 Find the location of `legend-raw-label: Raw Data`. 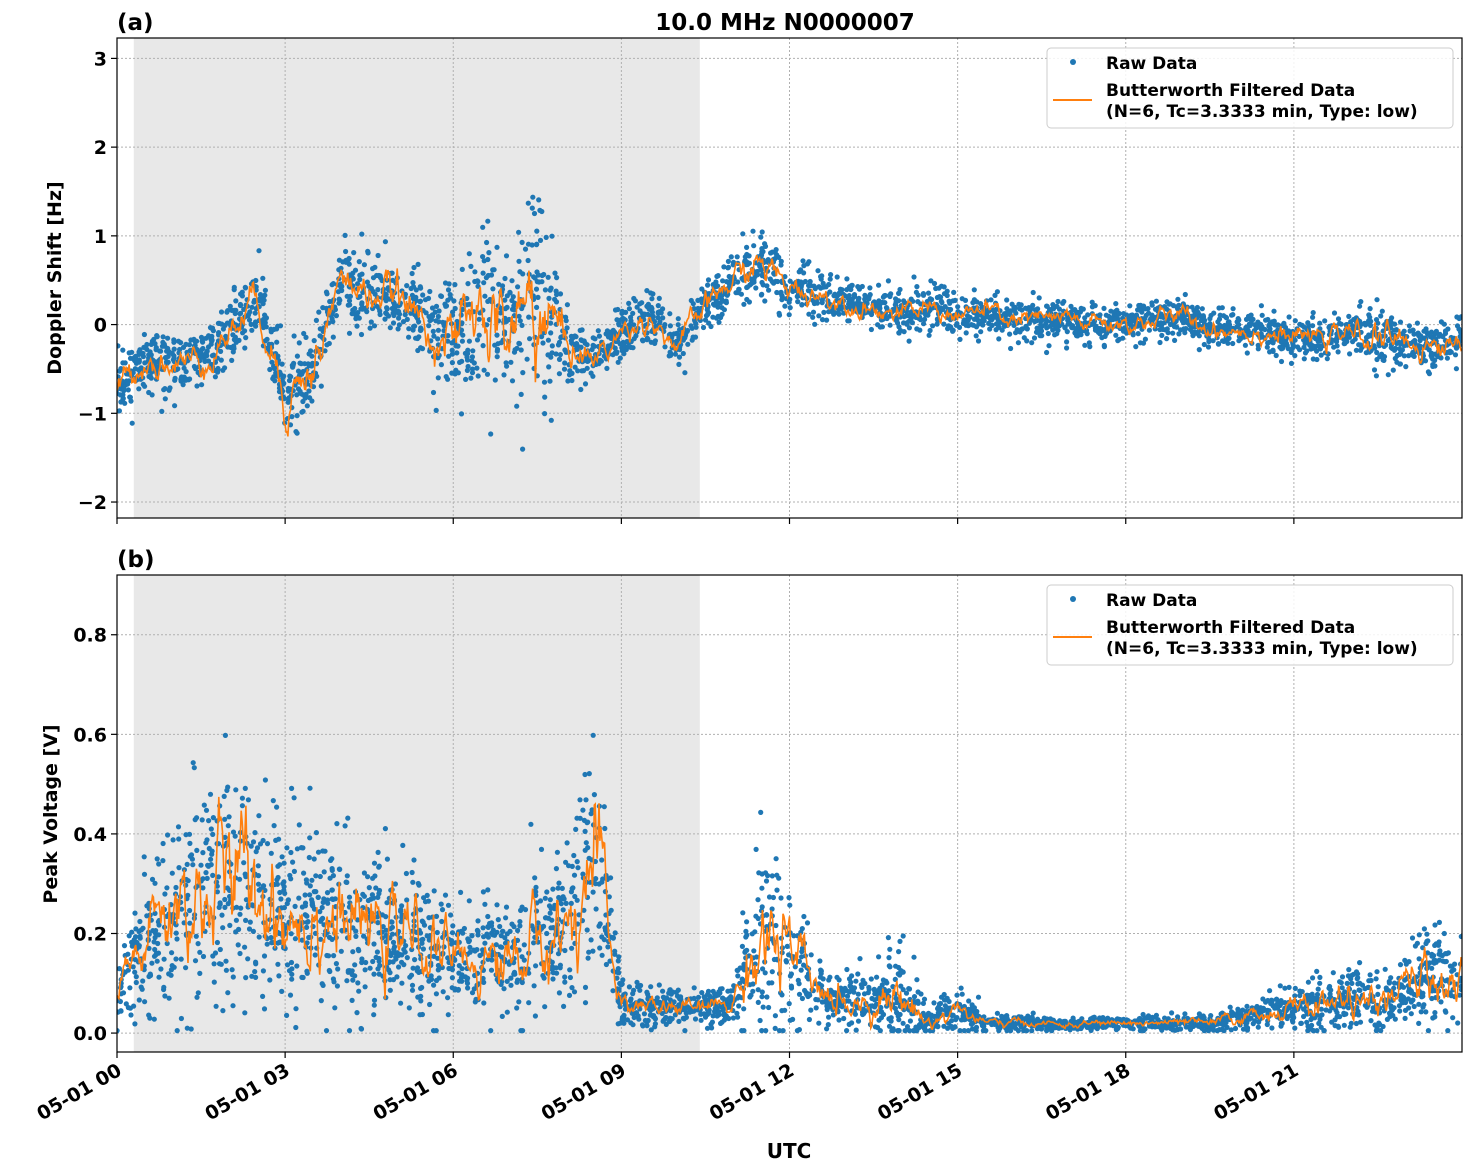

legend-raw-label: Raw Data is located at coordinates (1151, 64).